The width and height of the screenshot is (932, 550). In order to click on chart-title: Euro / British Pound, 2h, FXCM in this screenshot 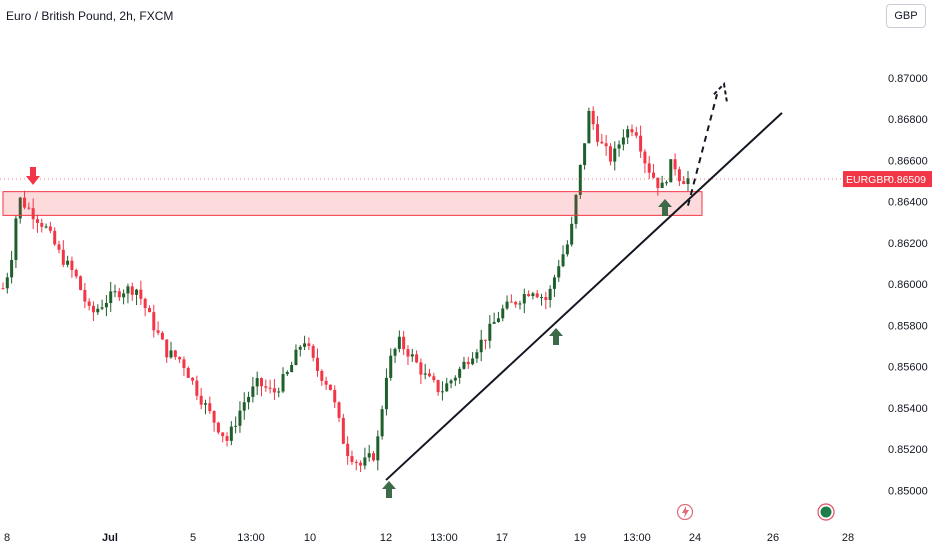, I will do `click(90, 16)`.